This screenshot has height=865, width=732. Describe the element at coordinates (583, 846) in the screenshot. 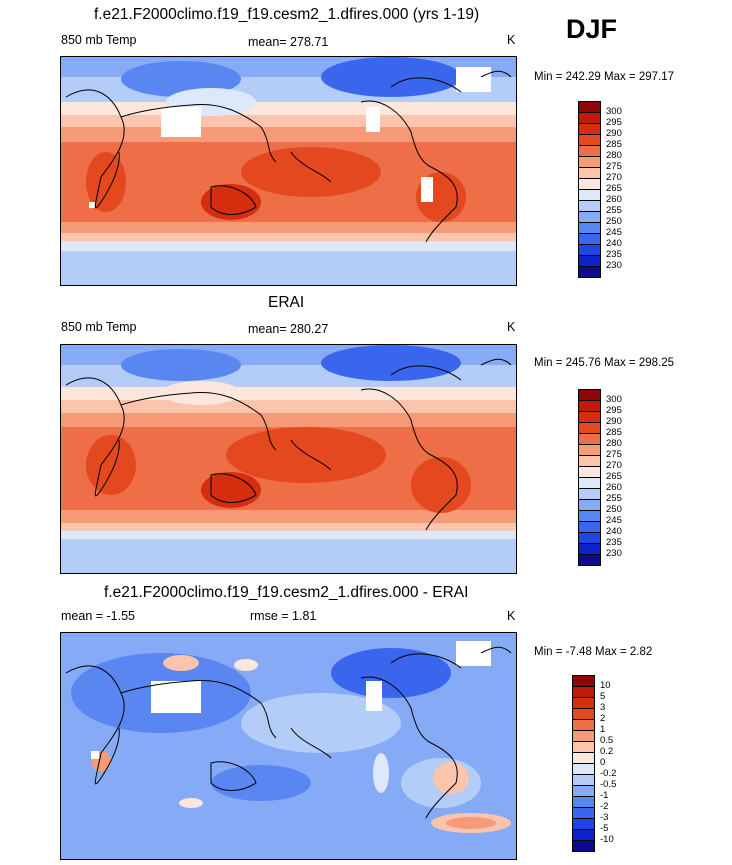

I see `panel3-colorbar-swatch` at that location.